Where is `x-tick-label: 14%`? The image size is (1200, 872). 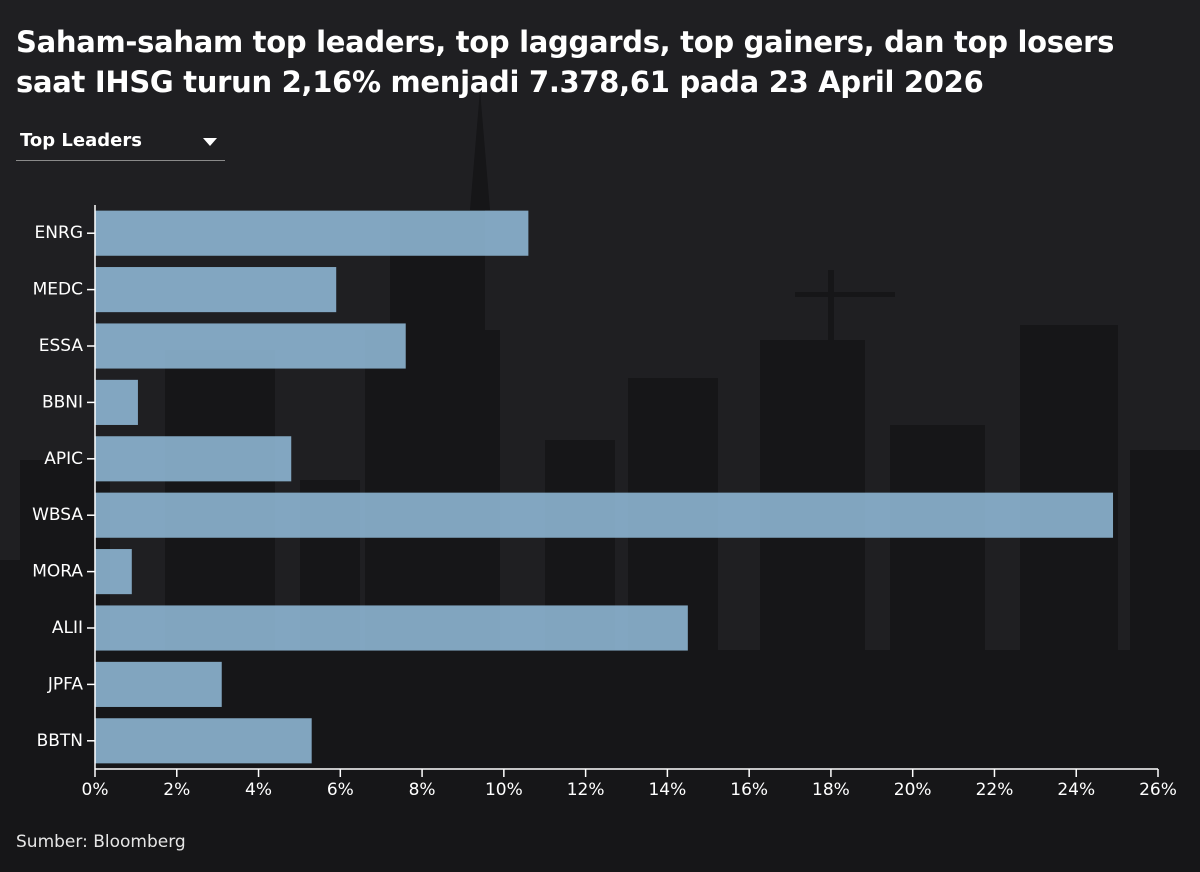
x-tick-label: 14% is located at coordinates (667, 790).